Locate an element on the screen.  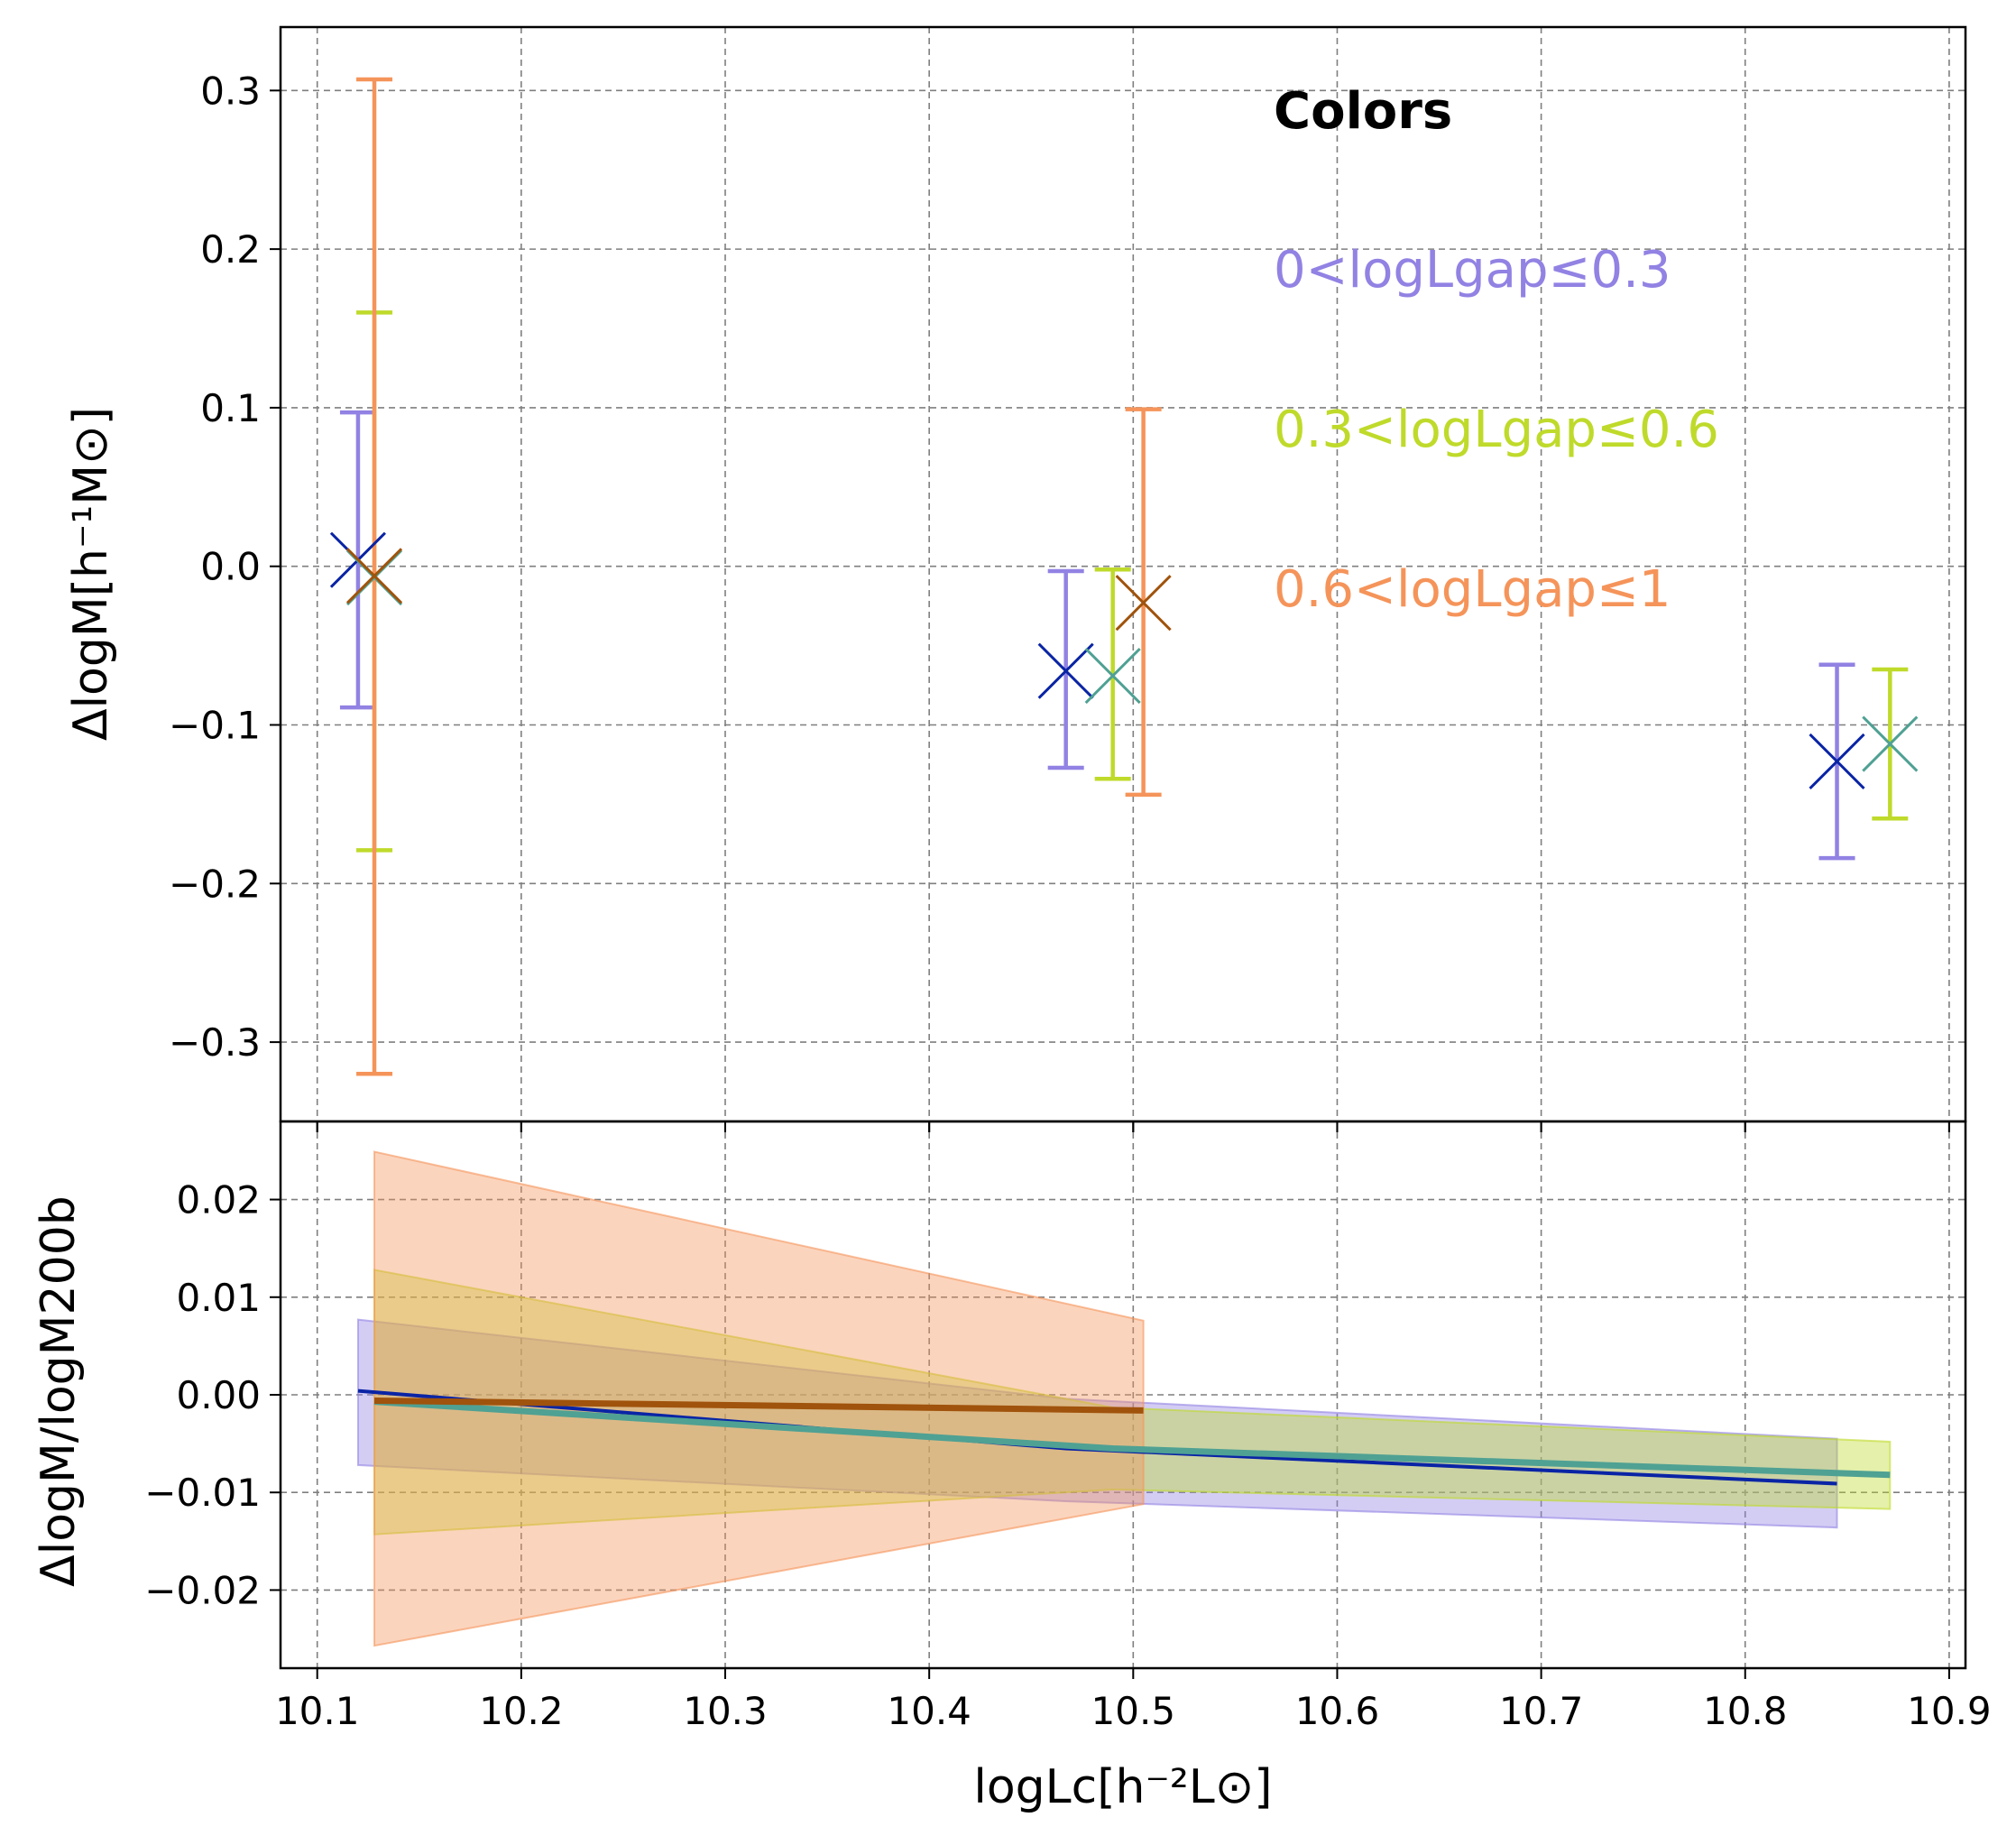
legend-title: Colors is located at coordinates (1363, 111).